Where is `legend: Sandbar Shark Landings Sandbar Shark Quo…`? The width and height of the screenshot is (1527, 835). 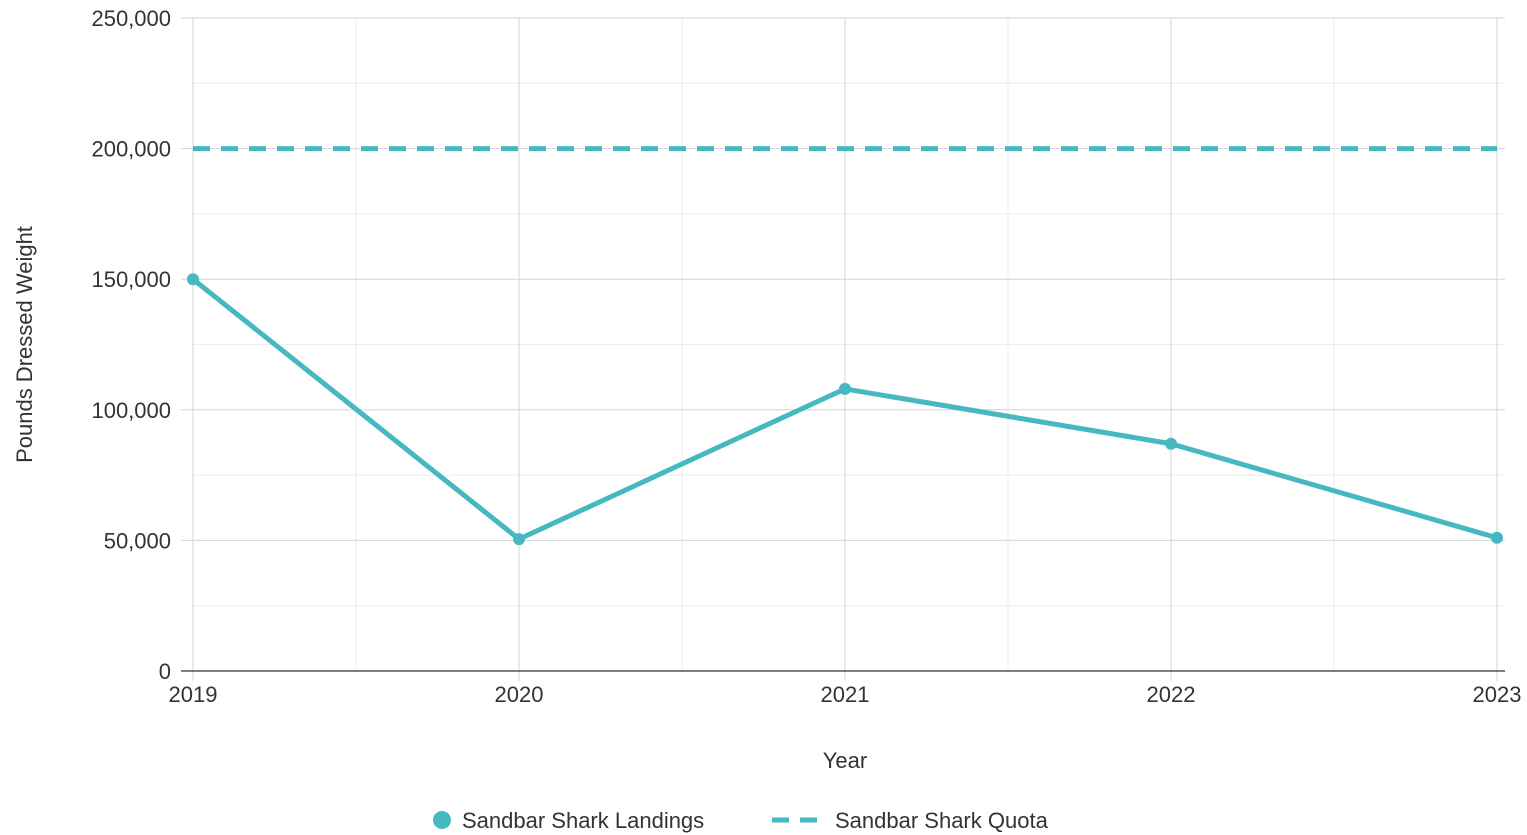
legend: Sandbar Shark Landings Sandbar Shark Quo… is located at coordinates (741, 820).